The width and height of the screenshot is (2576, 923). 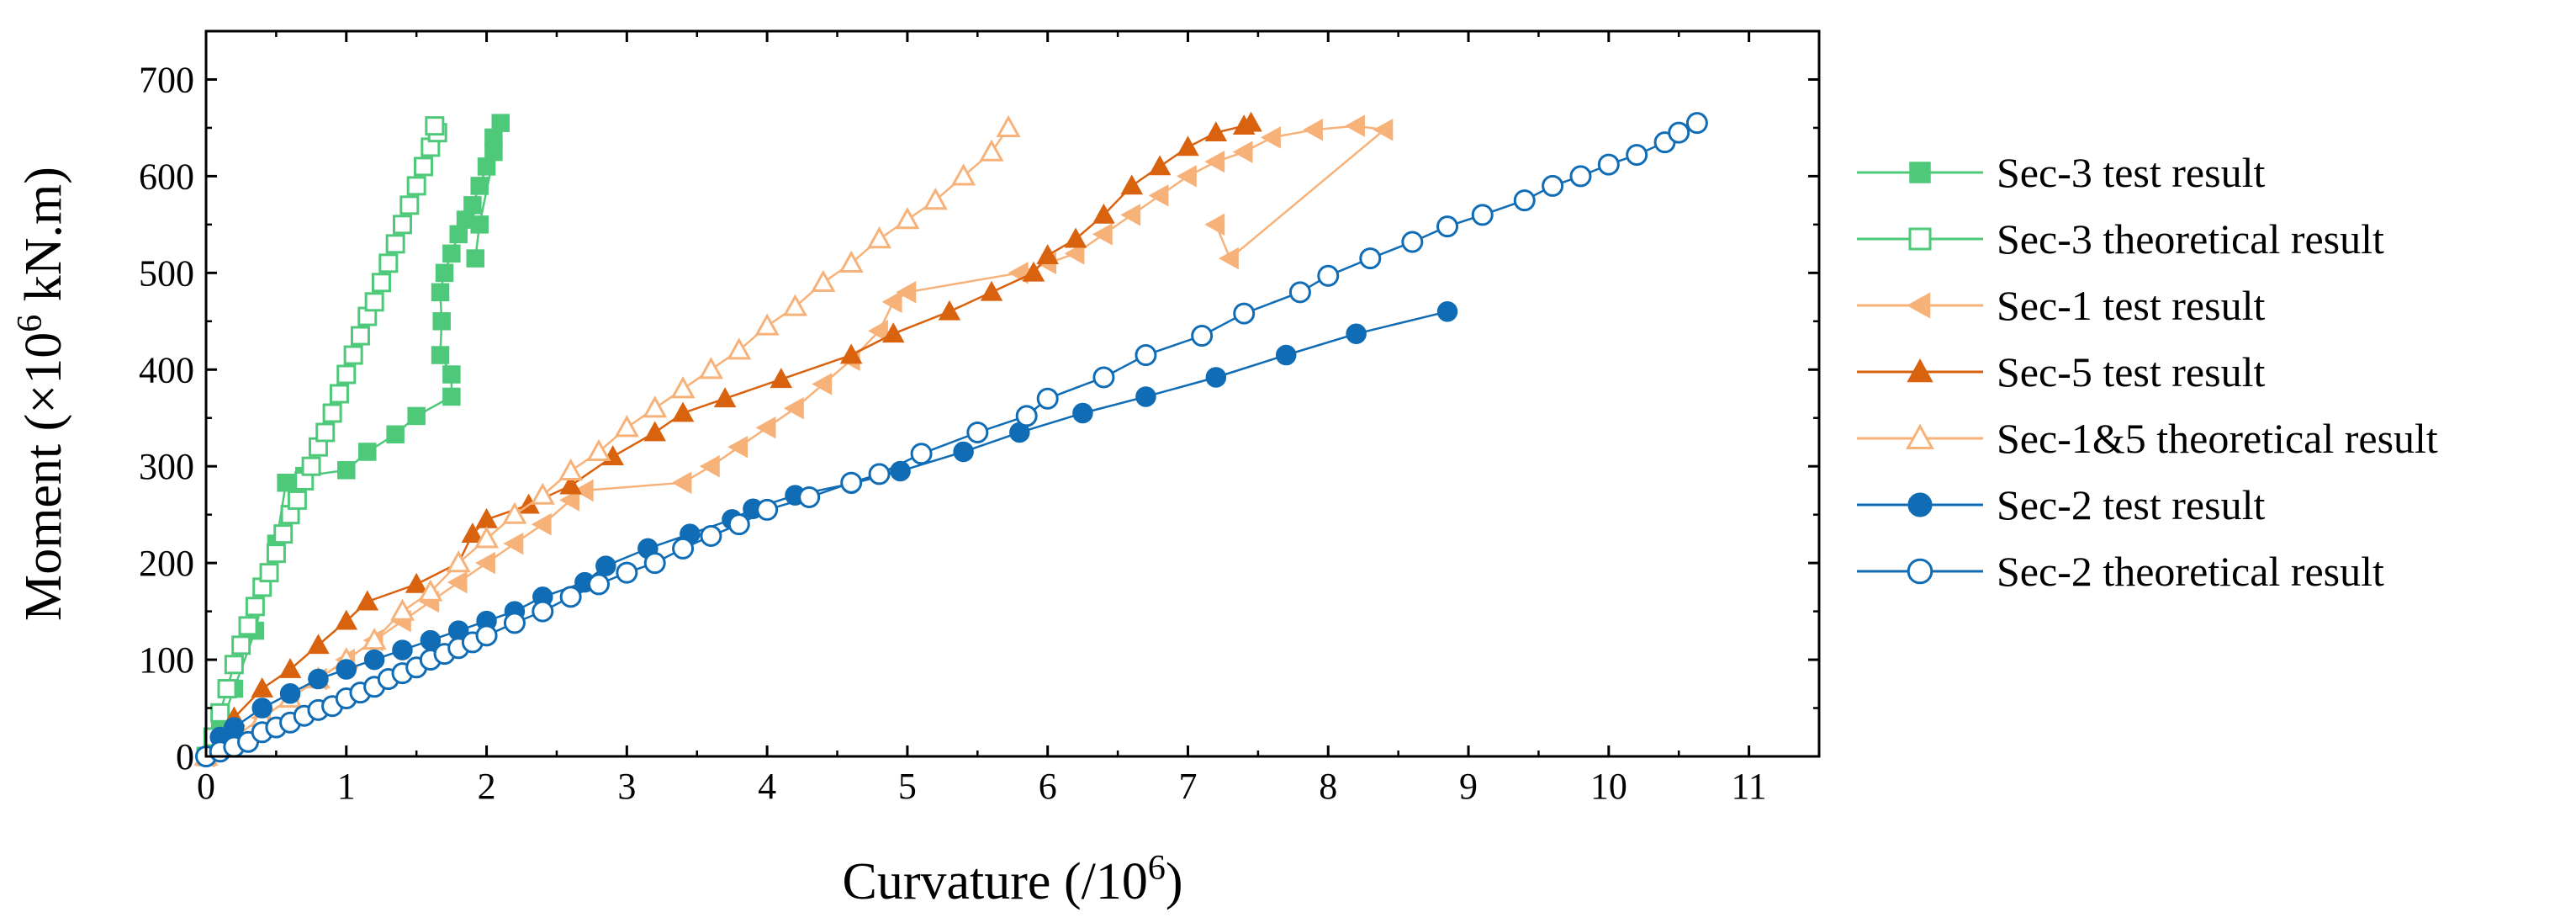 I want to click on legend-label: Sec-5 test result, so click(x=2131, y=371).